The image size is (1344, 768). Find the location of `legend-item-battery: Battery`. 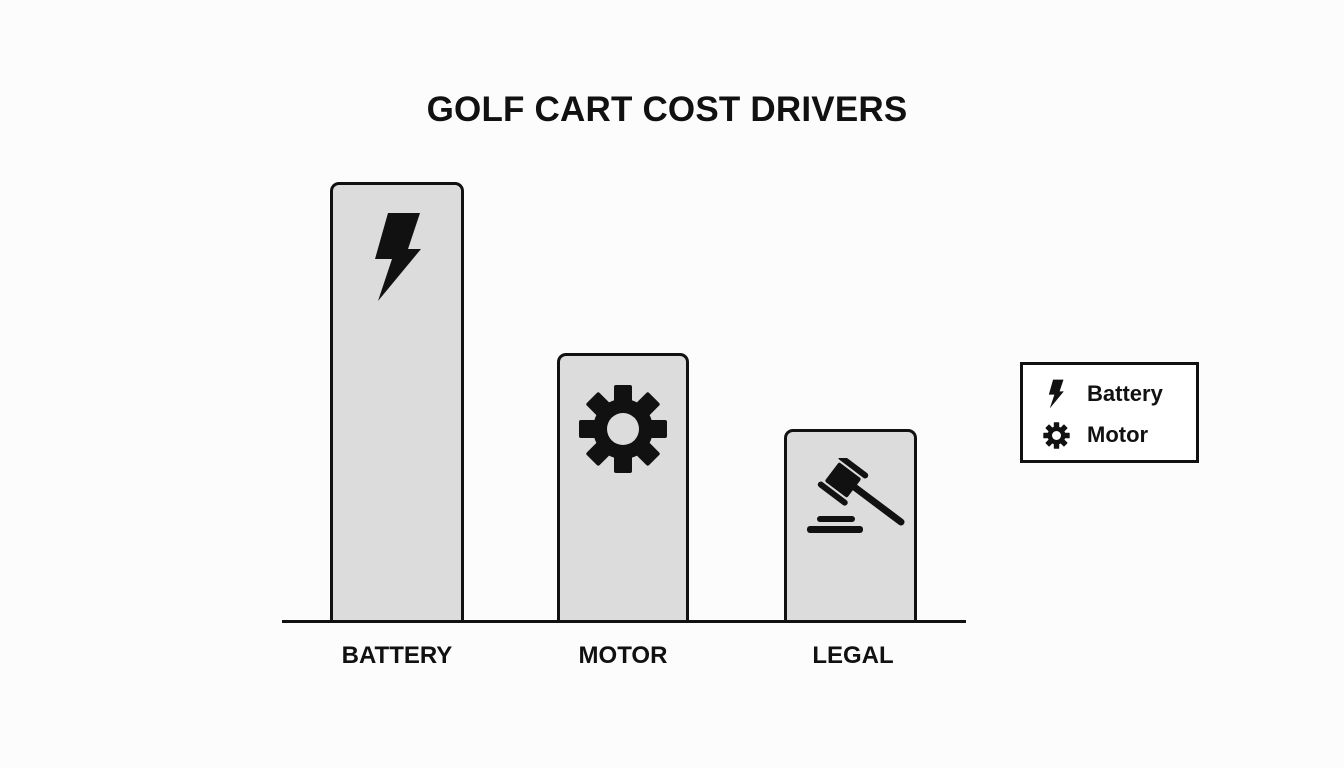

legend-item-battery: Battery is located at coordinates (1102, 394).